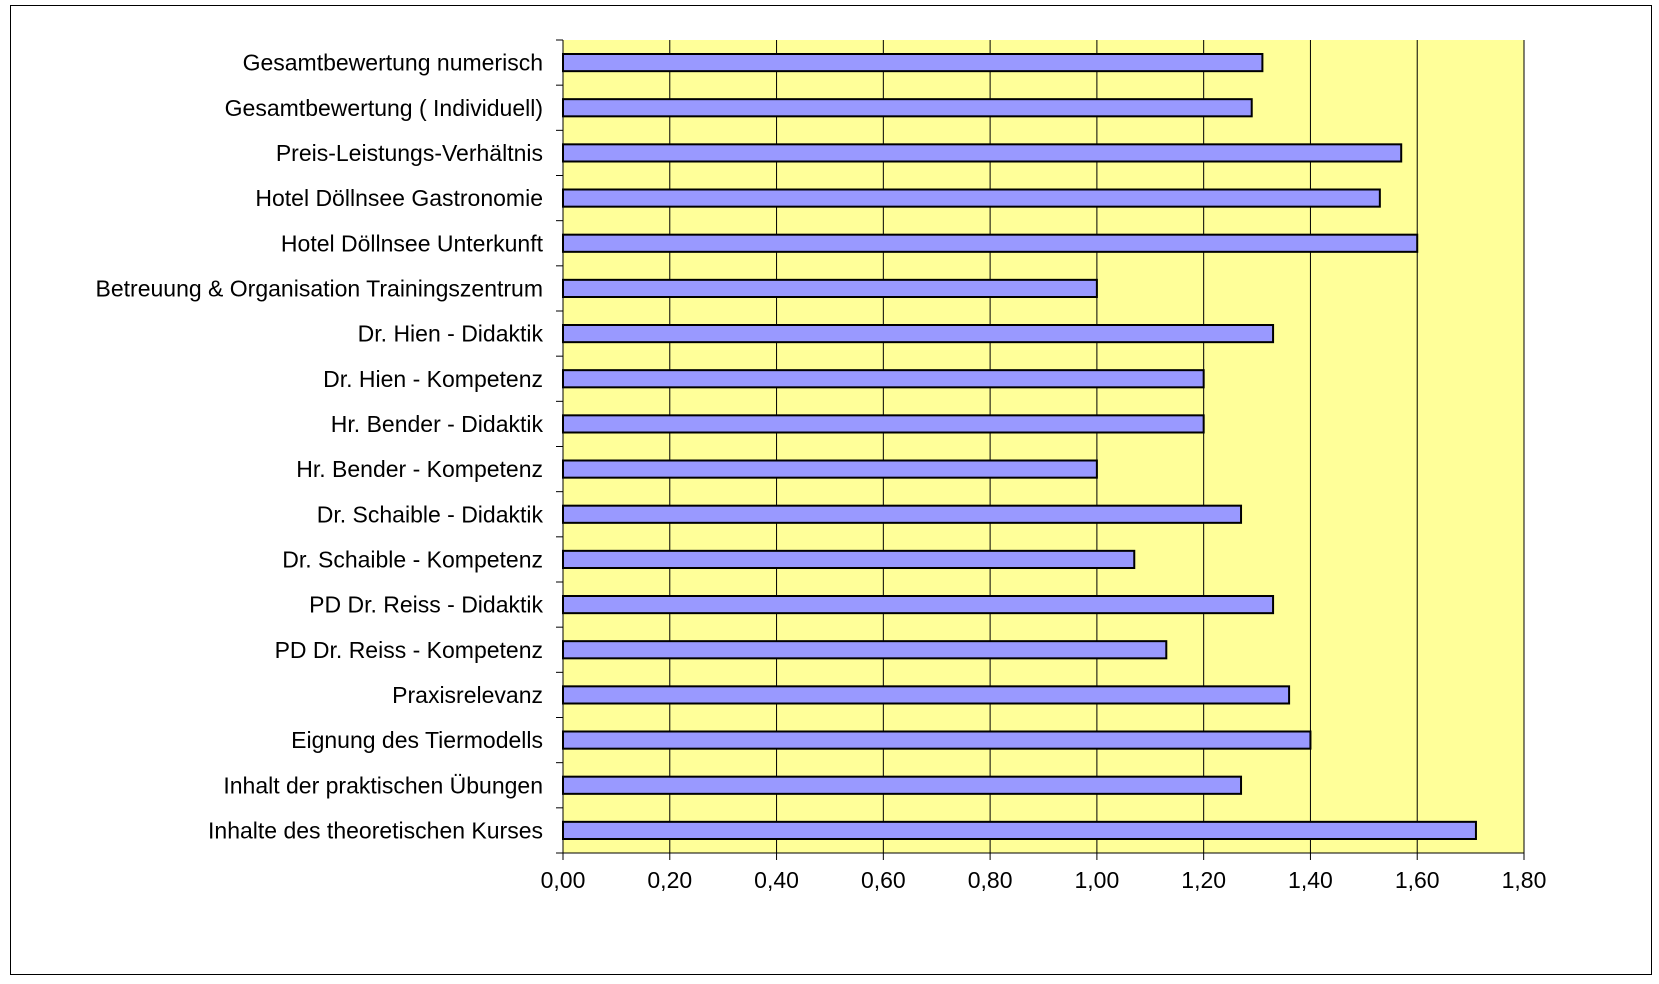 The height and width of the screenshot is (984, 1659). What do you see at coordinates (409, 650) in the screenshot?
I see `category-label: PD Dr. Reiss - Kompetenz` at bounding box center [409, 650].